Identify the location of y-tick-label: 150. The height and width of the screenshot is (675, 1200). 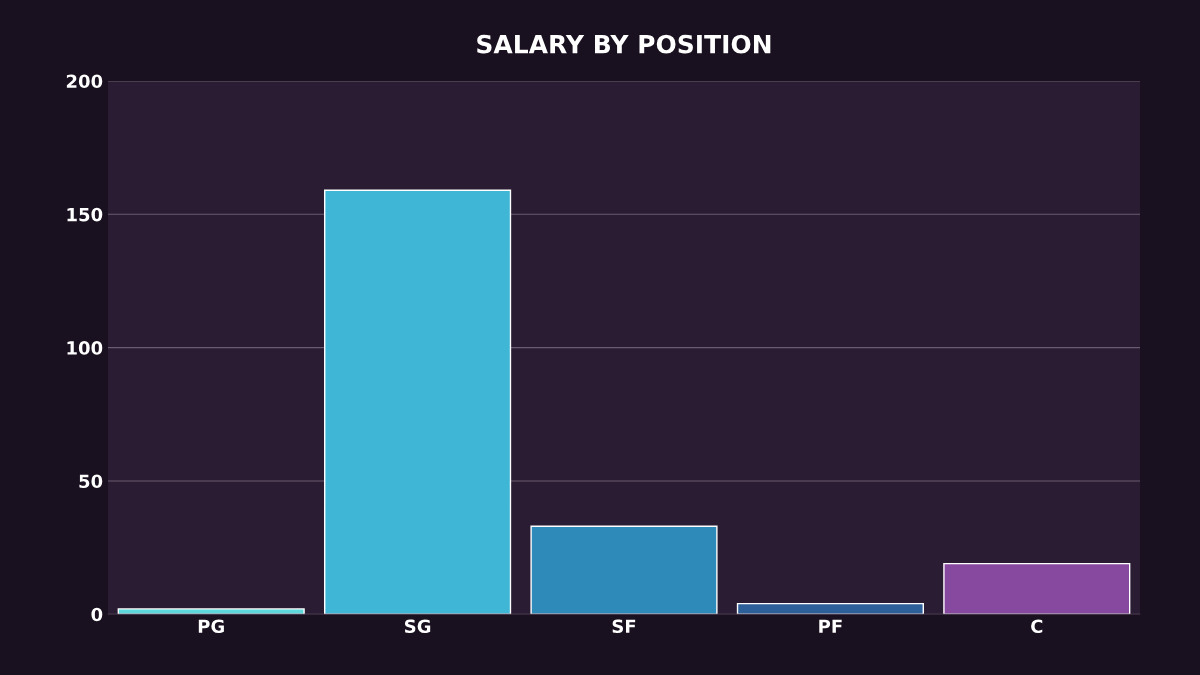
(85, 214).